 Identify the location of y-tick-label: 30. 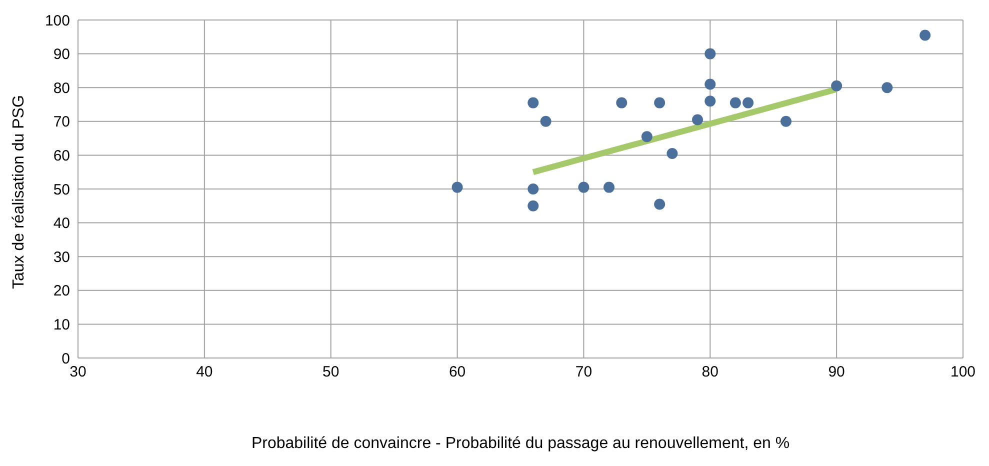
(61, 257).